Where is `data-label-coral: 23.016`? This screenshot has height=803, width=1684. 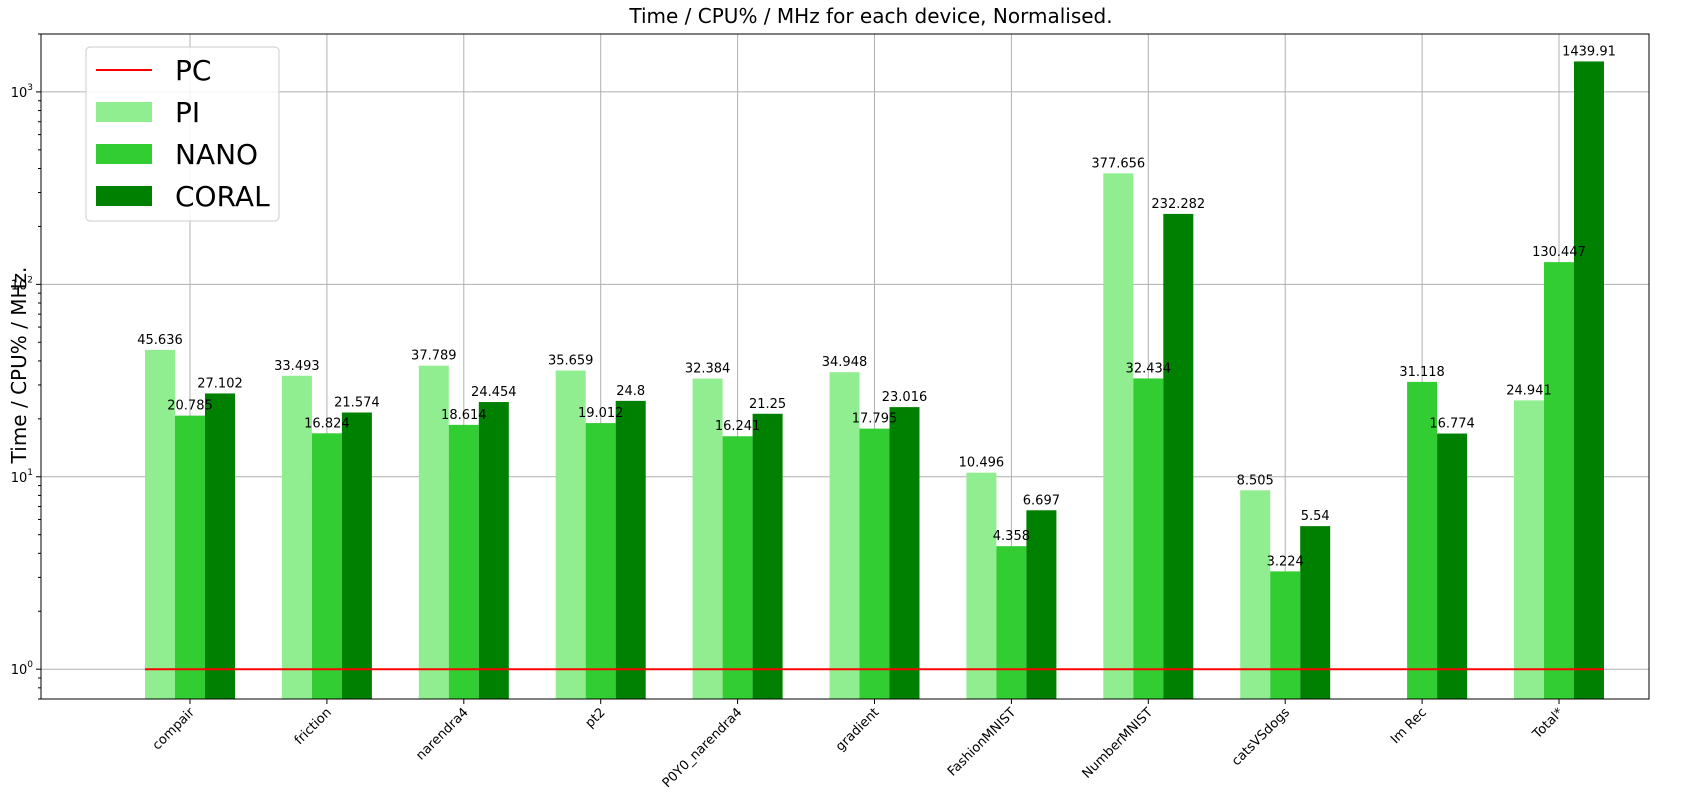 data-label-coral: 23.016 is located at coordinates (905, 397).